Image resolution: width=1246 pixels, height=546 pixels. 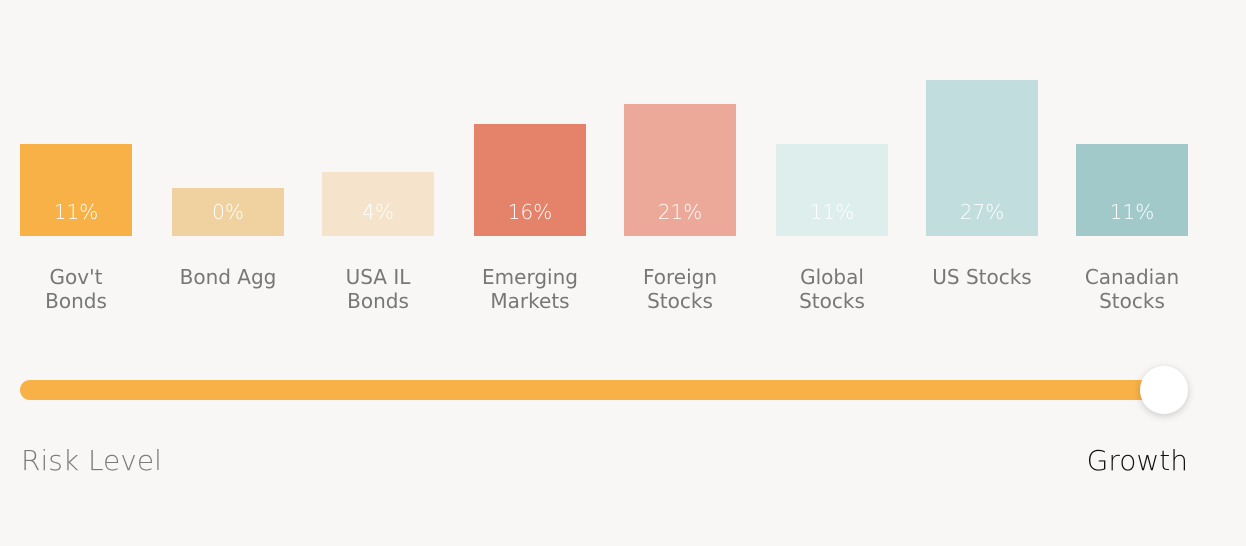 What do you see at coordinates (529, 301) in the screenshot?
I see `category-label: Markets` at bounding box center [529, 301].